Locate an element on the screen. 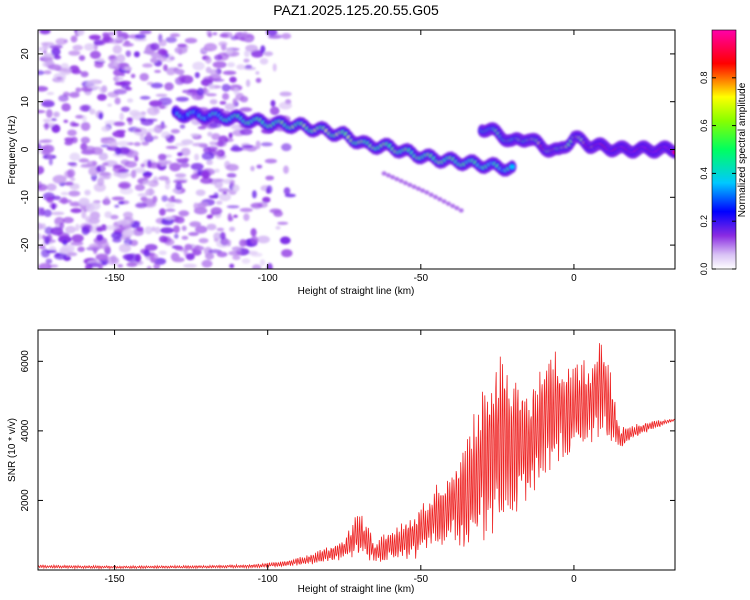  spectrogram-x-tick-label: -50 is located at coordinates (421, 278).